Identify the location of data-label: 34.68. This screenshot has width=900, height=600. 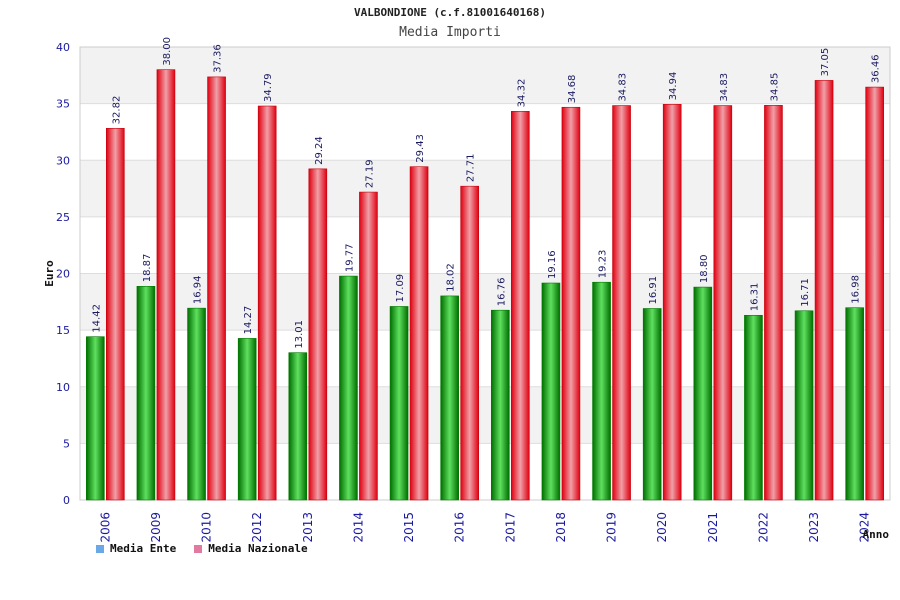
(572, 89).